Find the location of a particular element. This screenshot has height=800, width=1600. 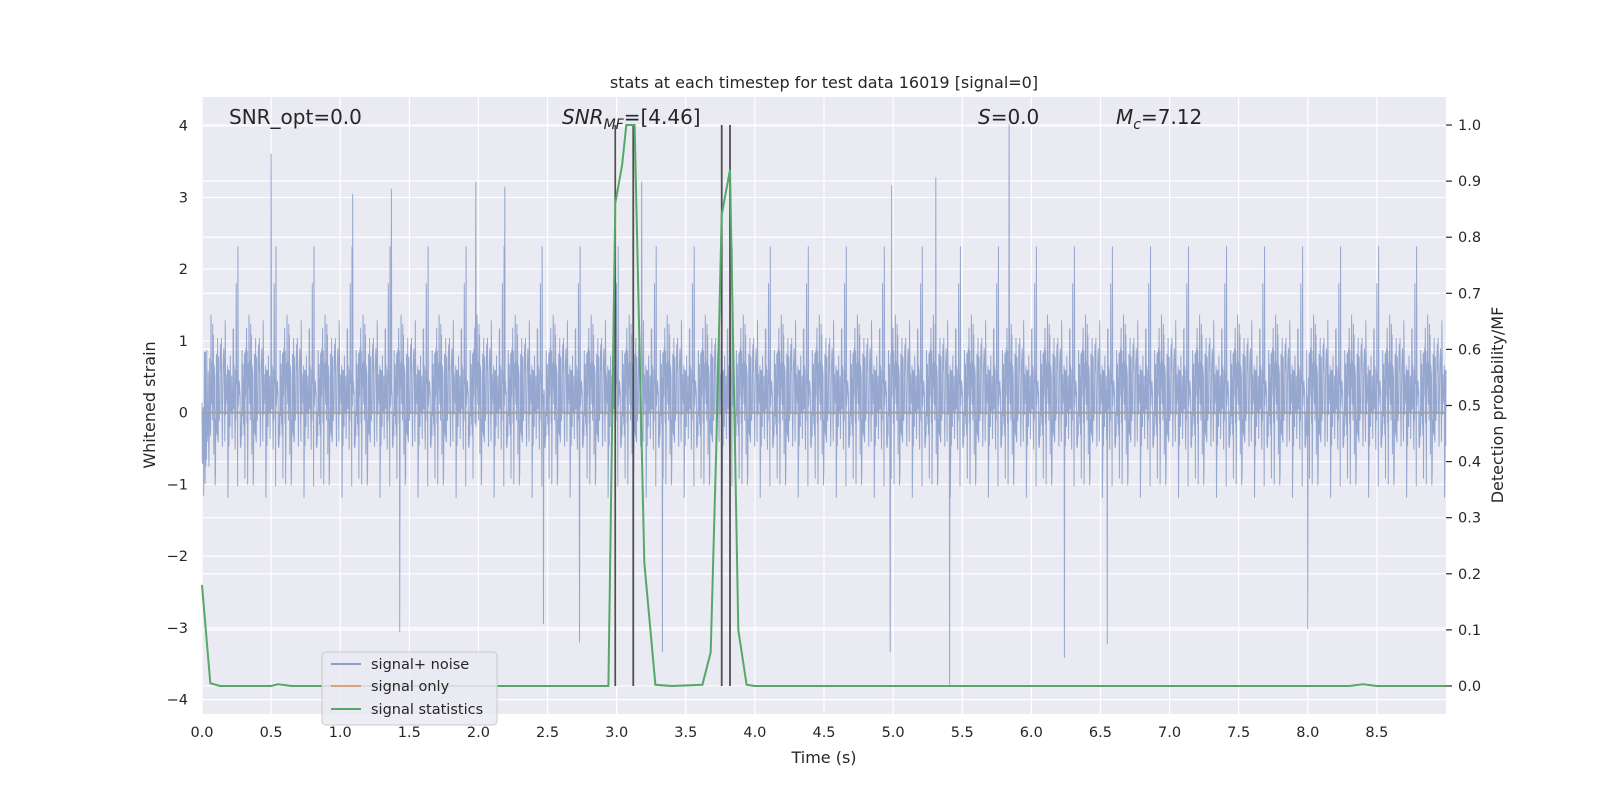

y-axis-right-label: Detection probability/MF is located at coordinates (1497, 405).